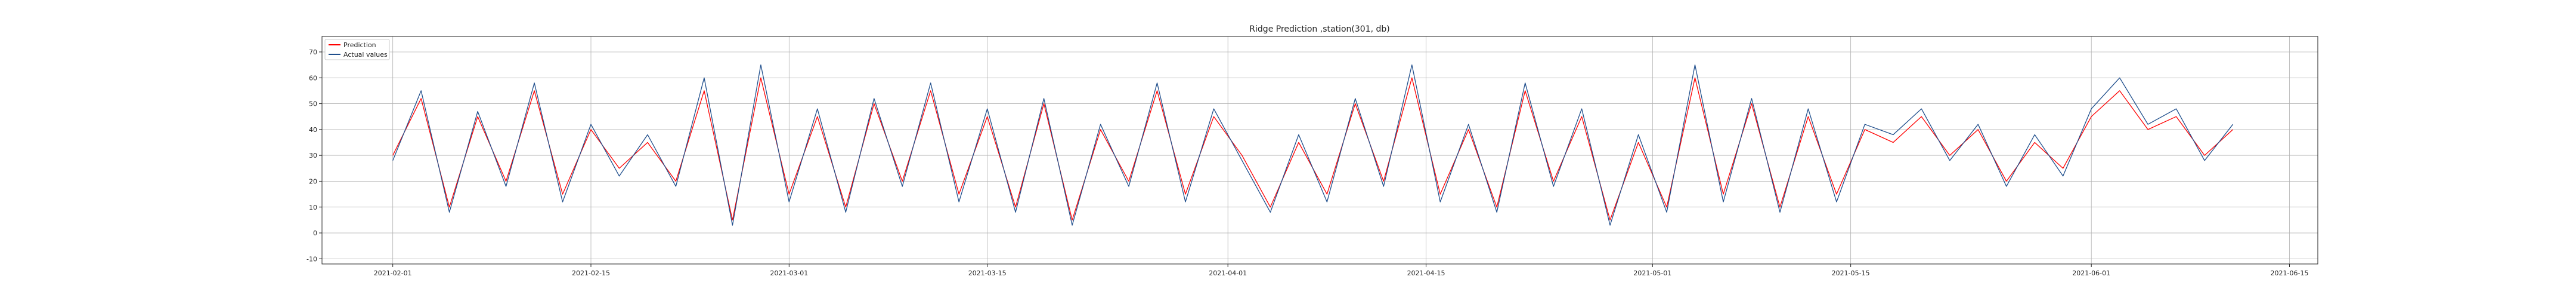 The height and width of the screenshot is (301, 2576). I want to click on y-tick-label: 60, so click(313, 78).